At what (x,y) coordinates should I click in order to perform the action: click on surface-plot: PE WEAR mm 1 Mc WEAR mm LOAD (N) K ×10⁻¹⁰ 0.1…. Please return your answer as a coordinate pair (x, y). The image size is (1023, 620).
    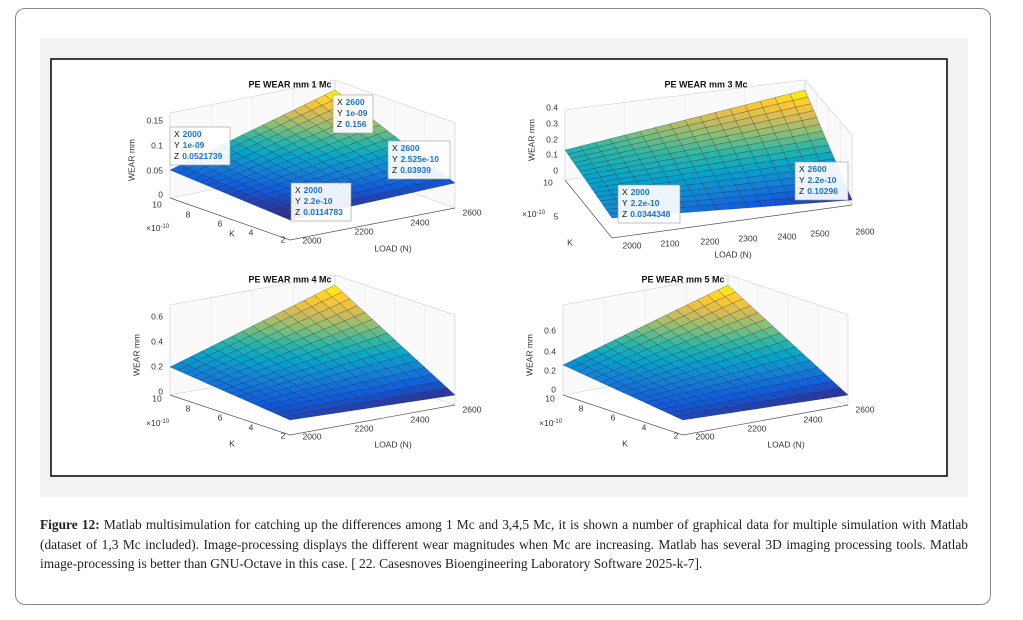
    Looking at the image, I should click on (303, 166).